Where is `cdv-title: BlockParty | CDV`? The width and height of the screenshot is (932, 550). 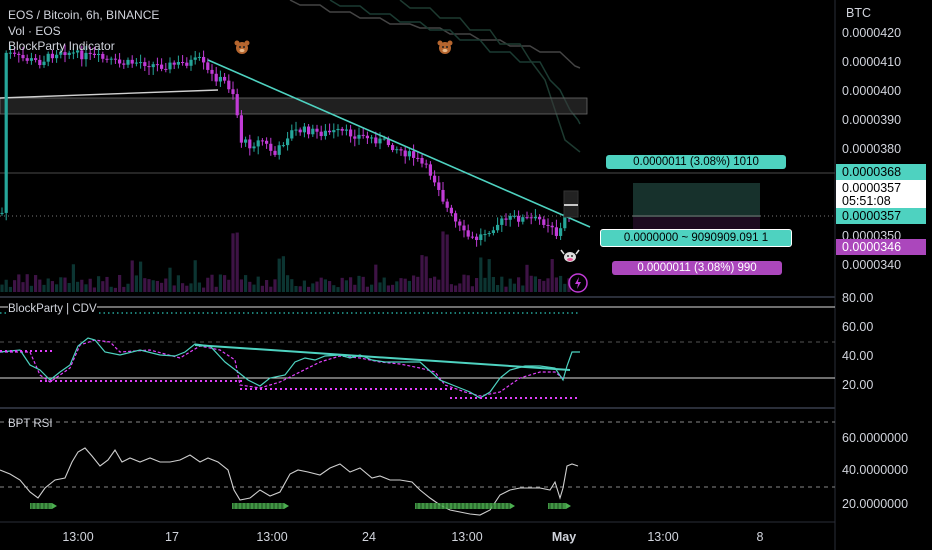
cdv-title: BlockParty | CDV is located at coordinates (52, 309).